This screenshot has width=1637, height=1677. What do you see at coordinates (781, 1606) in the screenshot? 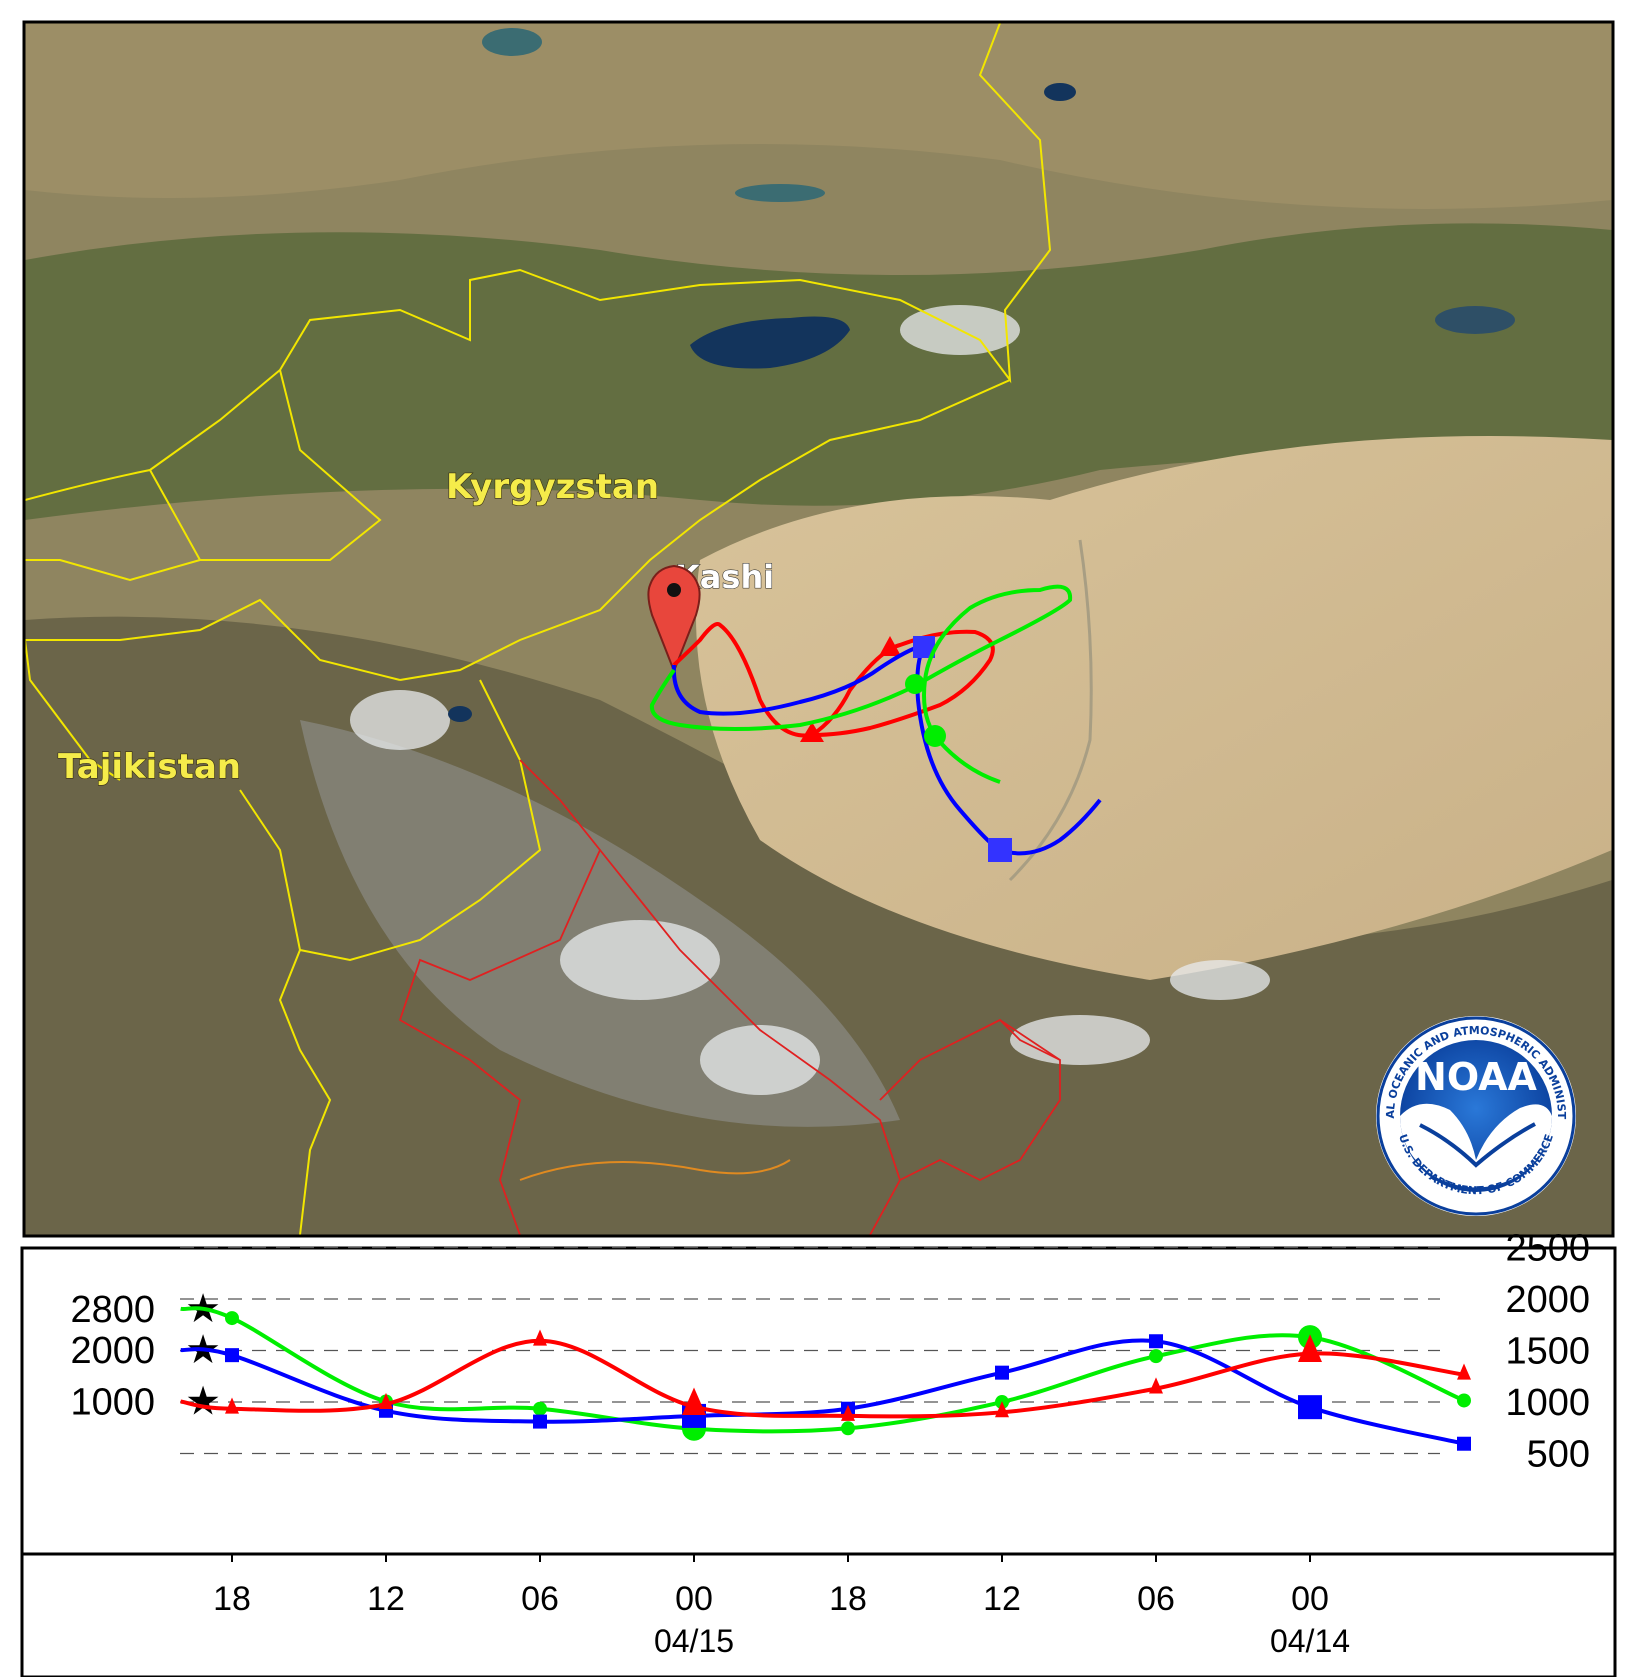
I see `x-tick-labels: 18 12 06 00 04/15 18 12 06 00 04/14` at bounding box center [781, 1606].